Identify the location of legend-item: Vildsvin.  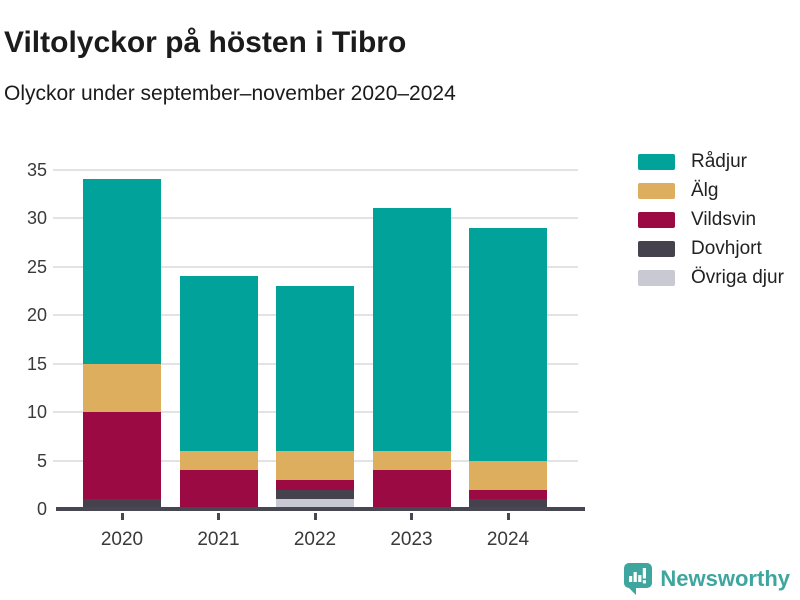
(711, 219).